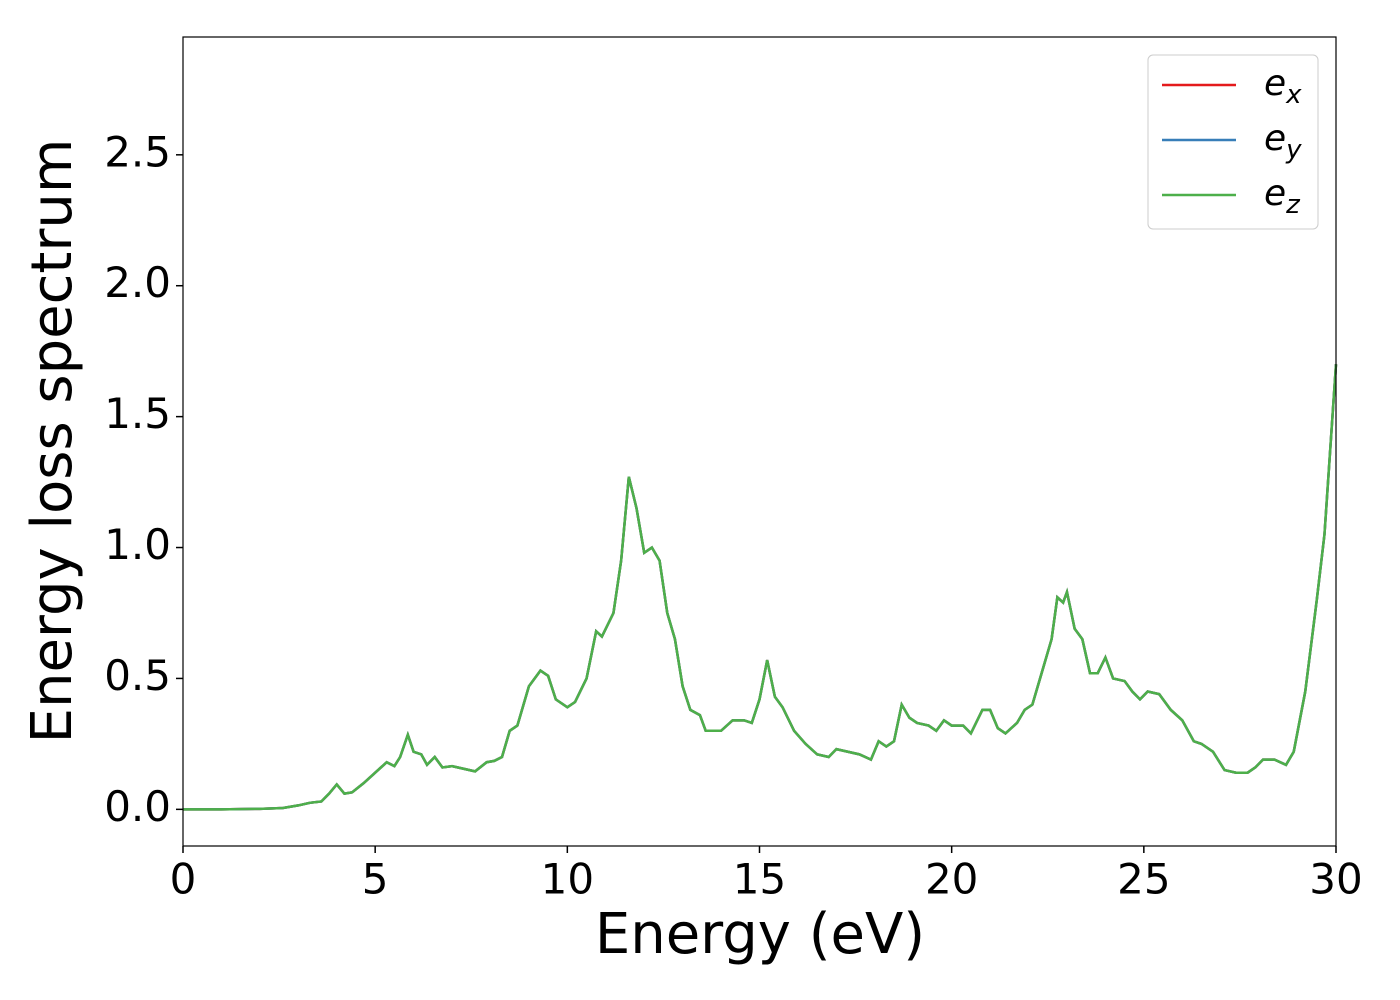  Describe the element at coordinates (375, 879) in the screenshot. I see `x-tick-label: 5` at that location.